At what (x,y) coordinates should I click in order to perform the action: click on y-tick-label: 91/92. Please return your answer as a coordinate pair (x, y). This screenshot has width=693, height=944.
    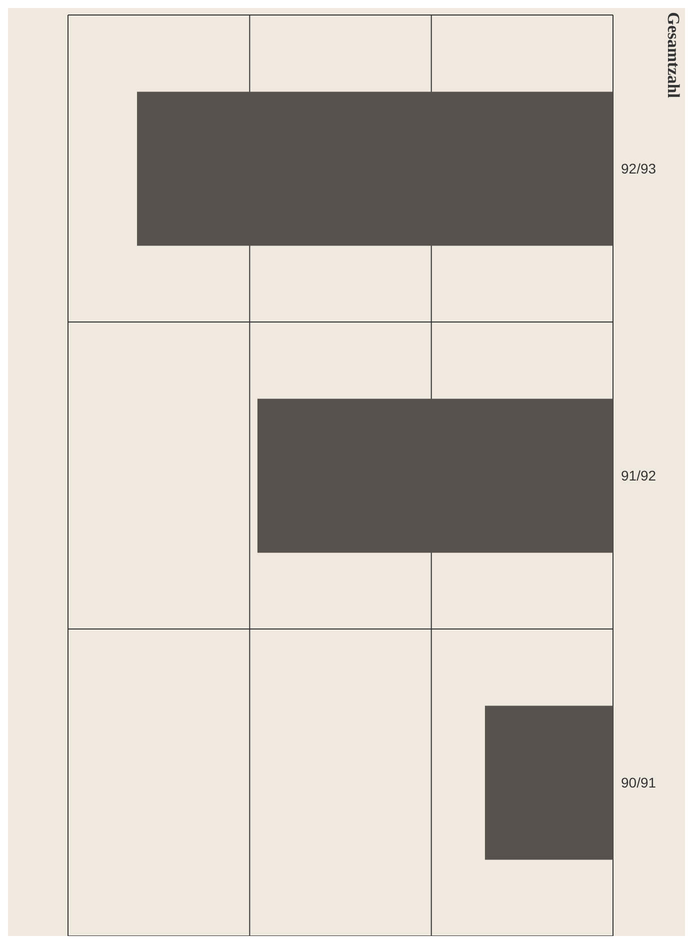
    Looking at the image, I should click on (638, 475).